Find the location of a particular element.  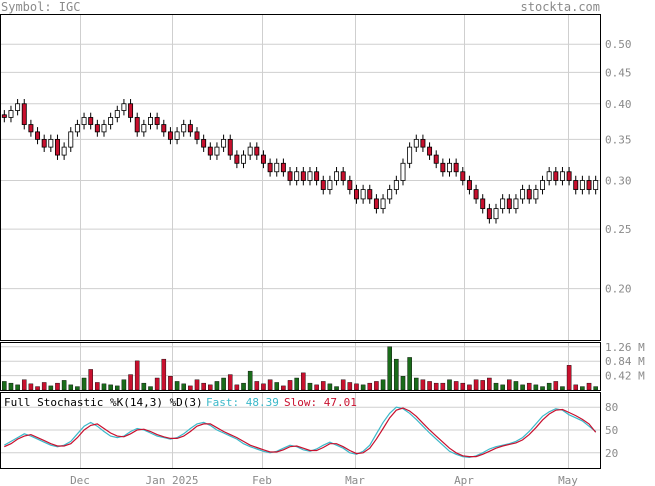

x-tick-label: Dec is located at coordinates (80, 480).